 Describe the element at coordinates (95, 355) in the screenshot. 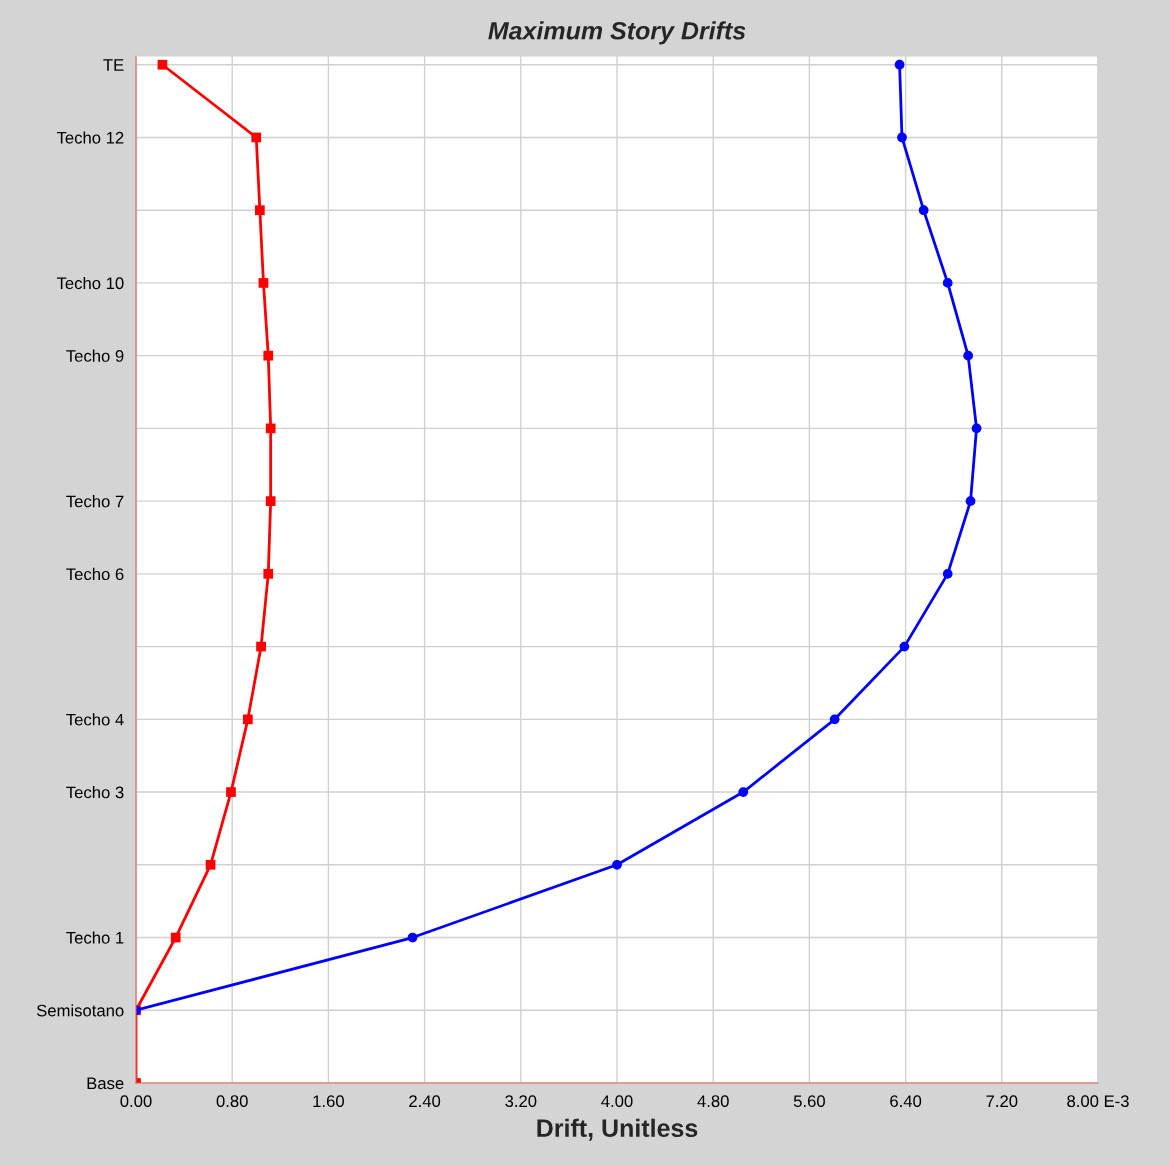

I see `y-tick-label: Techo 9` at that location.